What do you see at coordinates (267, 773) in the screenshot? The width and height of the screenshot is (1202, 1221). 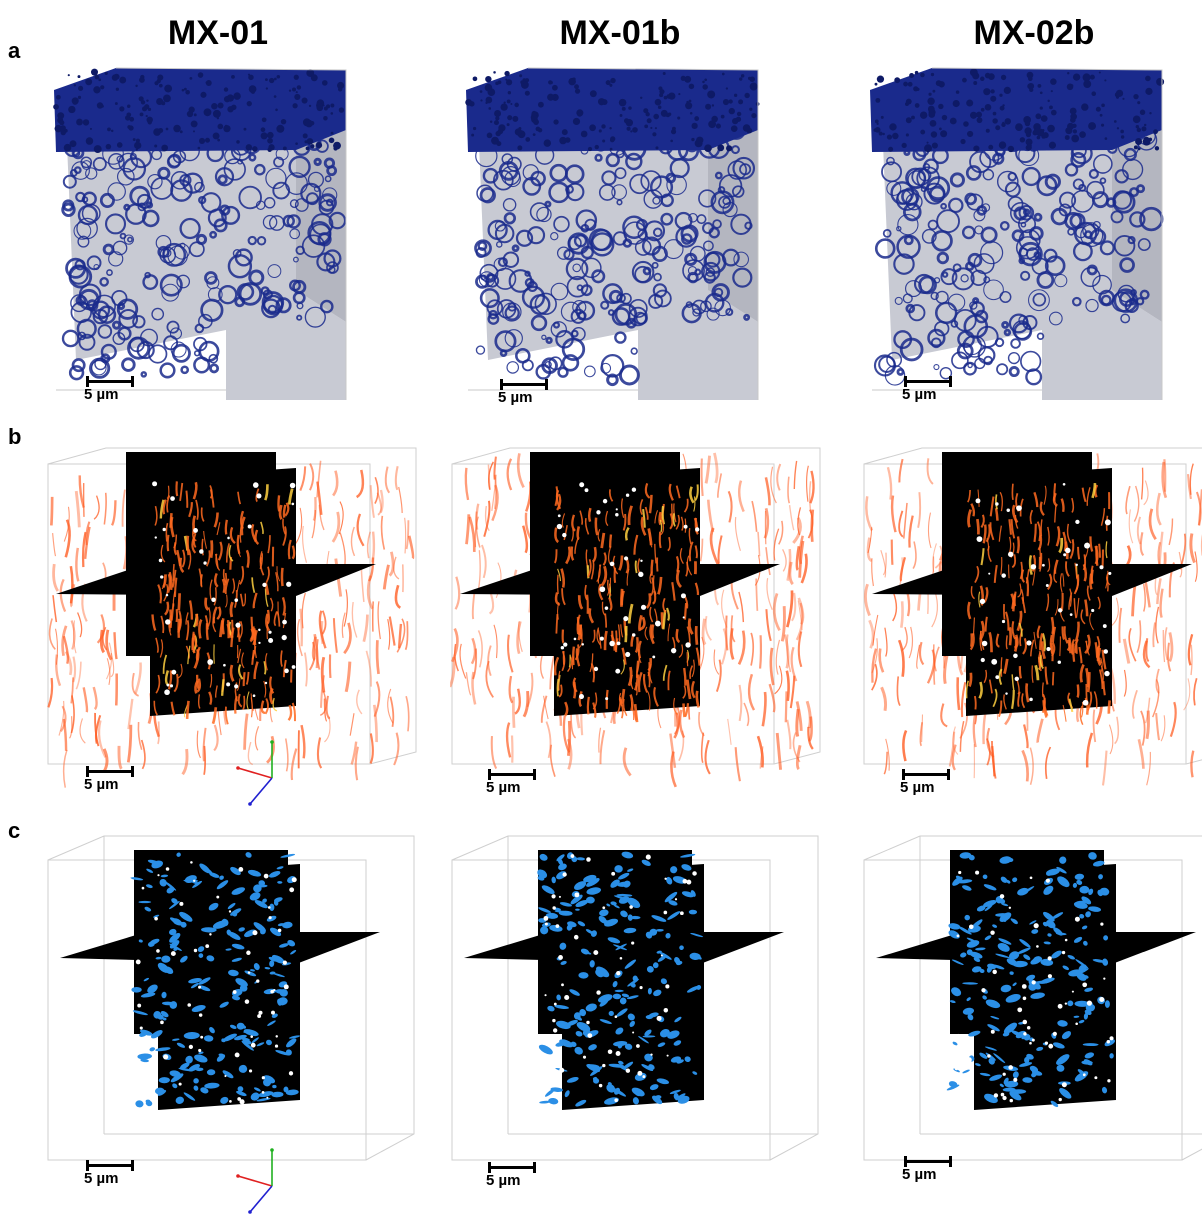 I see `axes-triad-b` at bounding box center [267, 773].